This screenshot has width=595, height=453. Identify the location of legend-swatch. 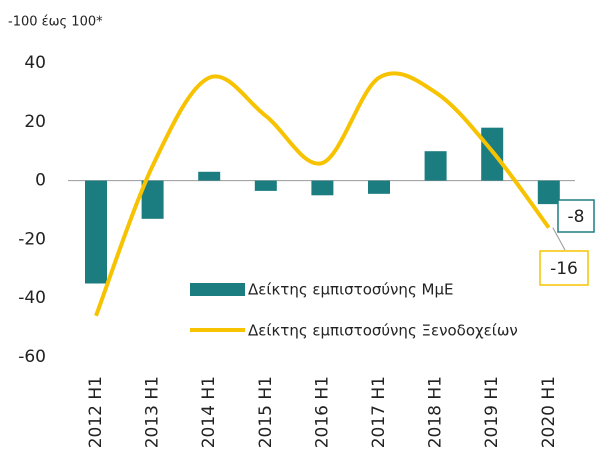
(217, 289).